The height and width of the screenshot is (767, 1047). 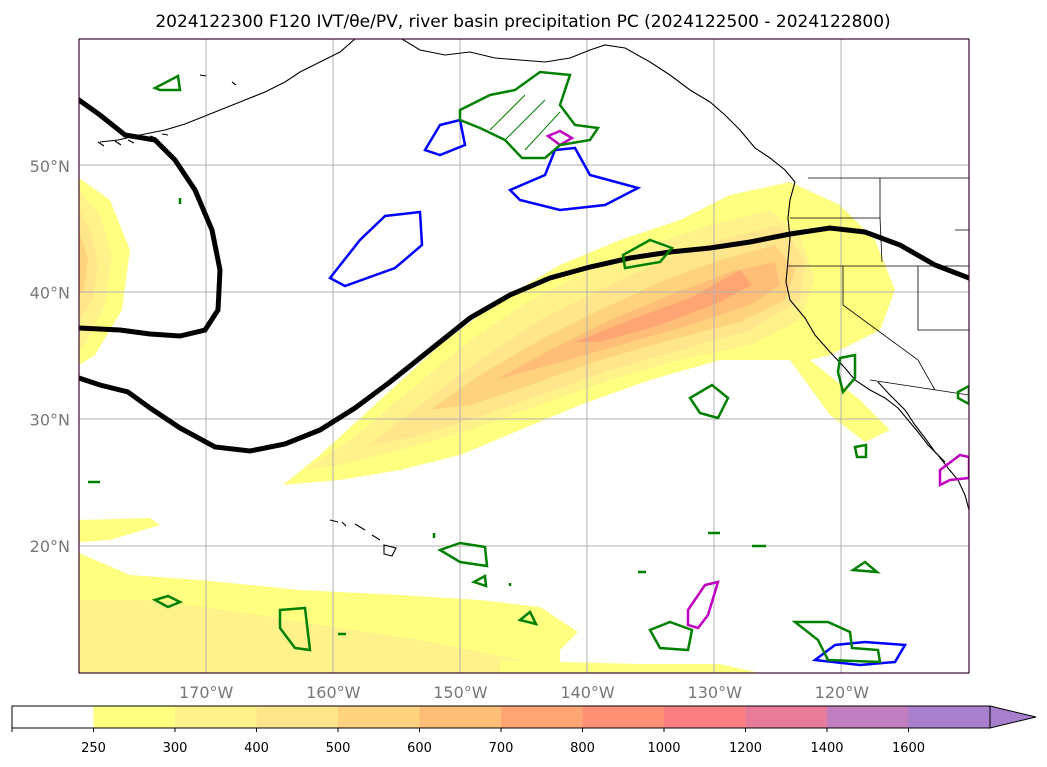 I want to click on colorbar-tick-label: 700, so click(x=501, y=748).